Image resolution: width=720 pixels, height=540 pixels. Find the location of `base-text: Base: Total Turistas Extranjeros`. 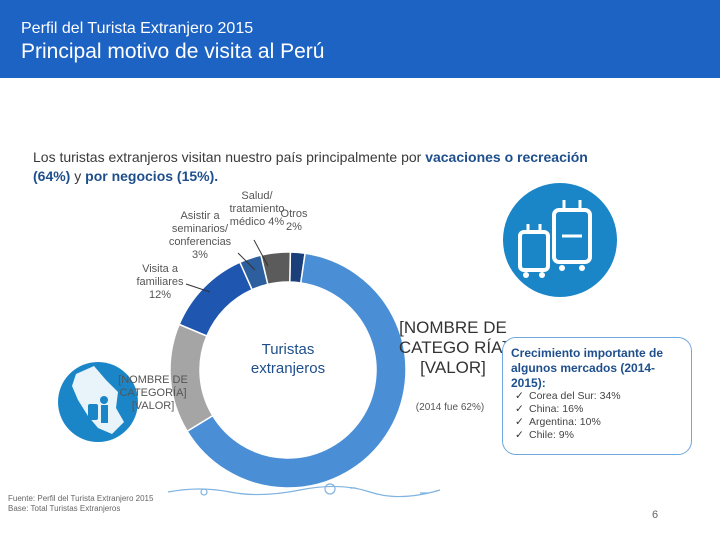

base-text: Base: Total Turistas Extranjeros is located at coordinates (64, 508).